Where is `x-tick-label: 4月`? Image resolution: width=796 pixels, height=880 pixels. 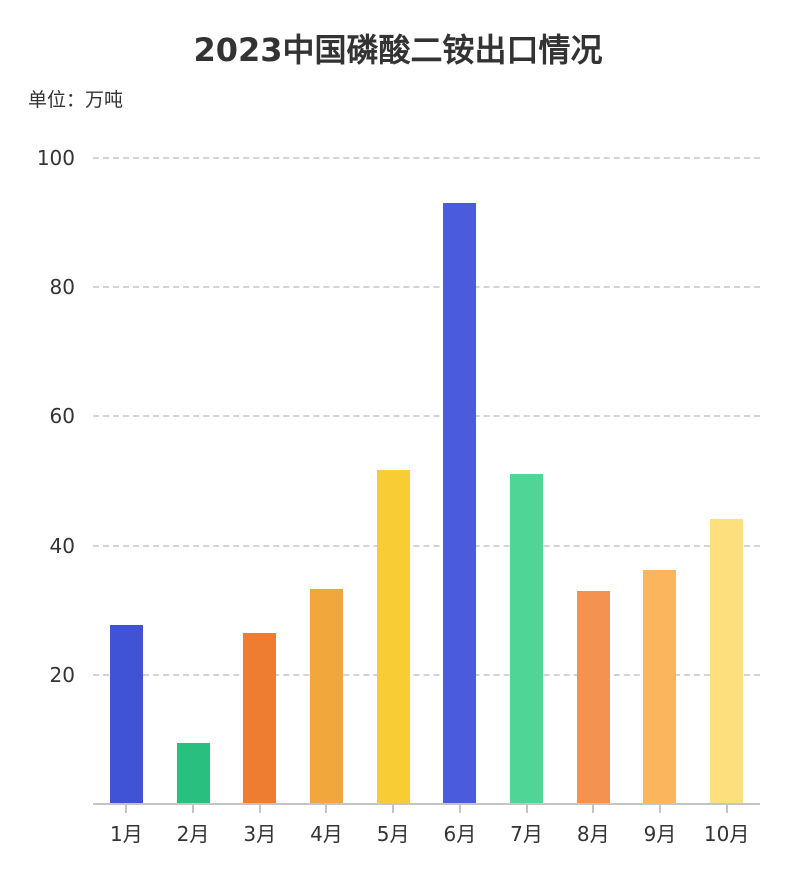
x-tick-label: 4月 is located at coordinates (326, 834).